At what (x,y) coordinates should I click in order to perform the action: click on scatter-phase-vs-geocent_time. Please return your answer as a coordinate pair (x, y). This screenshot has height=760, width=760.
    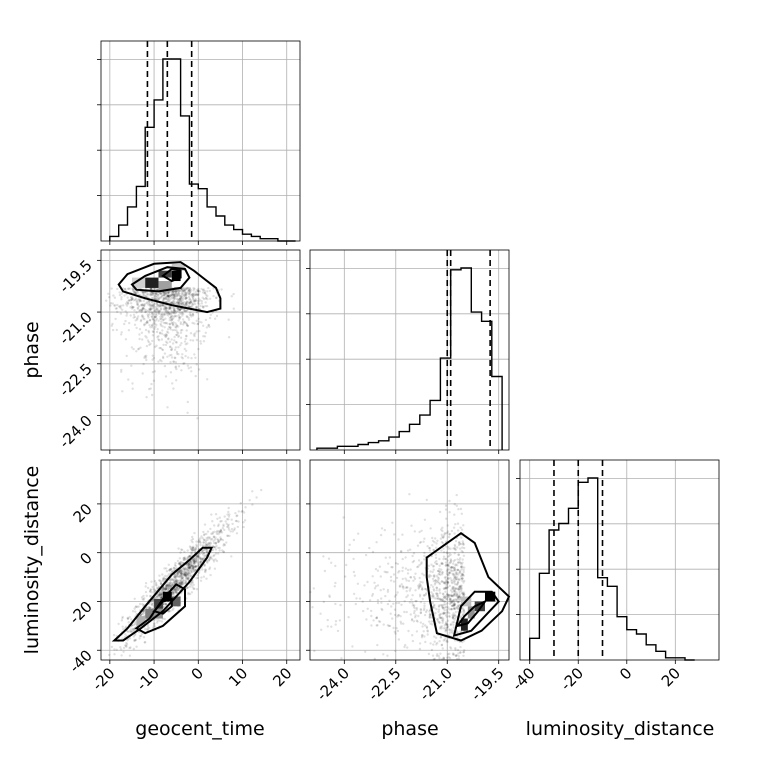
    Looking at the image, I should click on (170, 353).